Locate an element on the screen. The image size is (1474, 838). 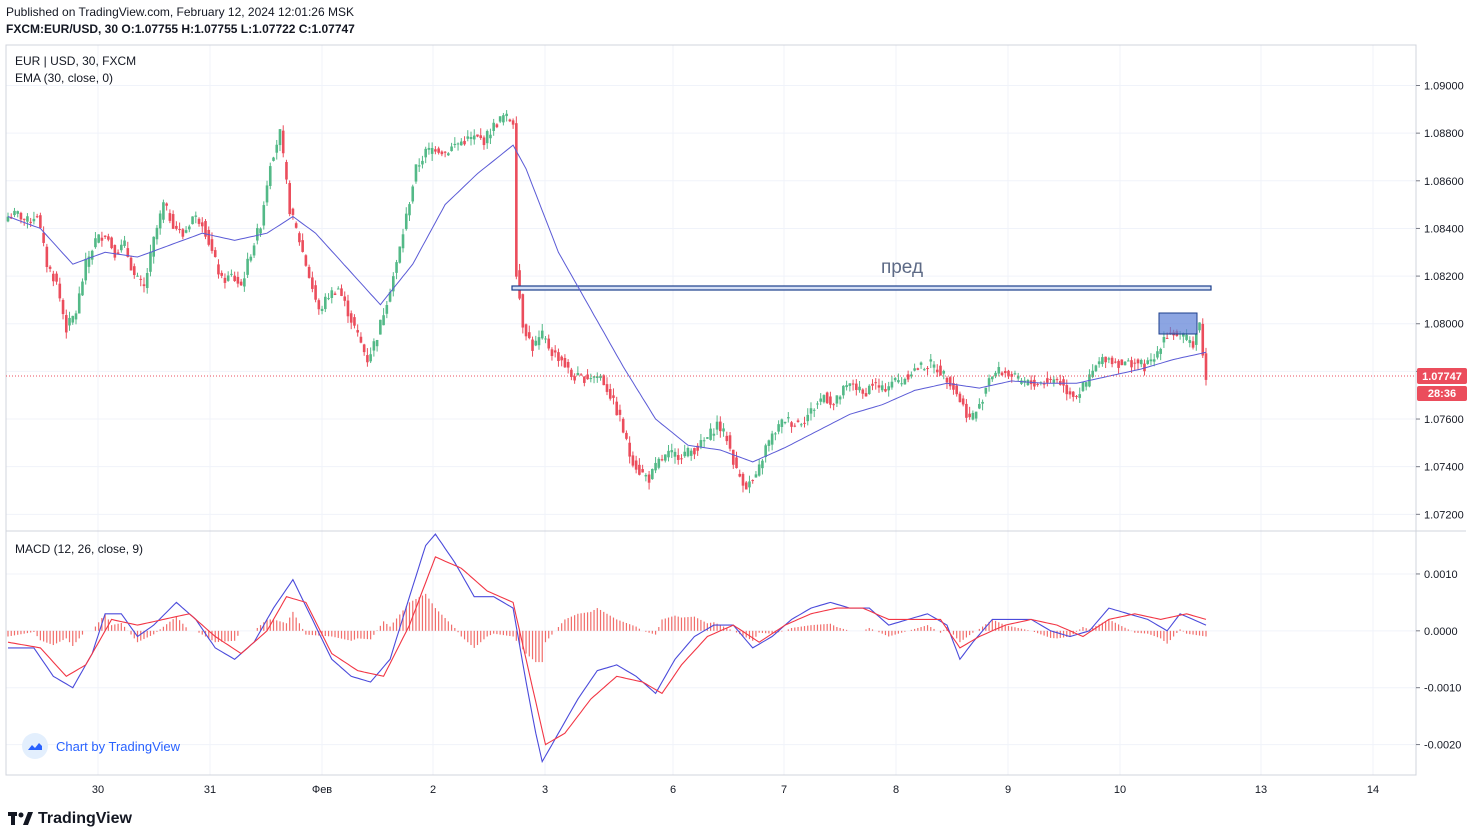
time-tick-label: 8 is located at coordinates (896, 790).